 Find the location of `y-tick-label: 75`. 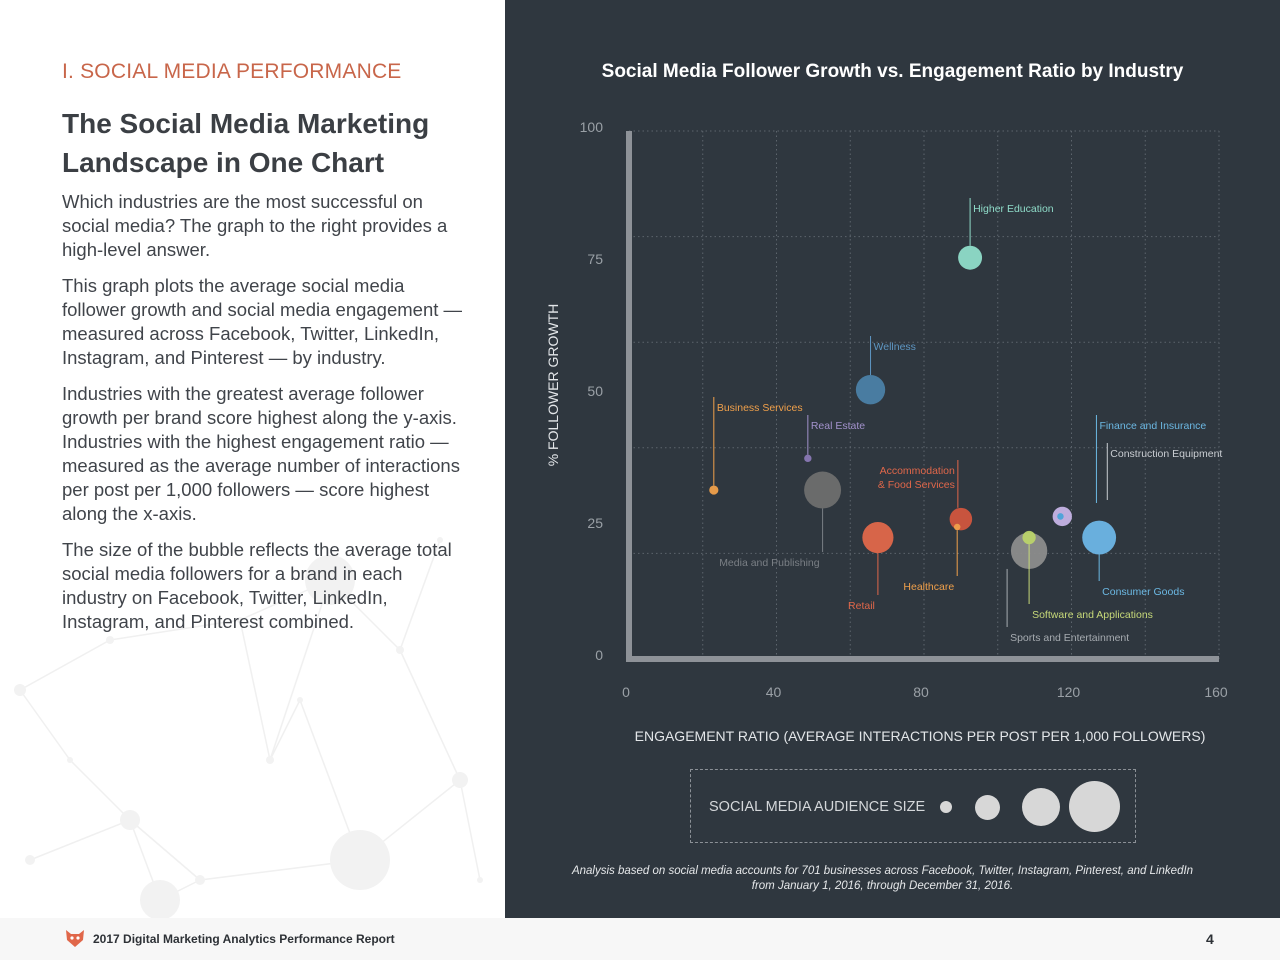

y-tick-label: 75 is located at coordinates (595, 259).